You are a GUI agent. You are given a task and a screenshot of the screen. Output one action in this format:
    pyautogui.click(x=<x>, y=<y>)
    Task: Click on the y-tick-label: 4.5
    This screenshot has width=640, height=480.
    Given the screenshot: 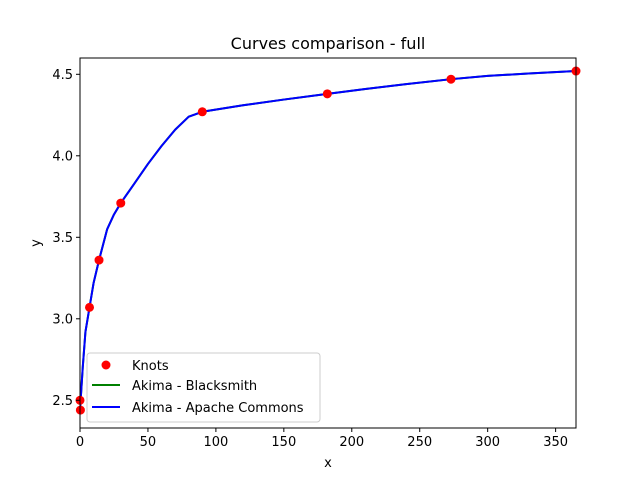 What is the action you would take?
    pyautogui.click(x=62, y=75)
    